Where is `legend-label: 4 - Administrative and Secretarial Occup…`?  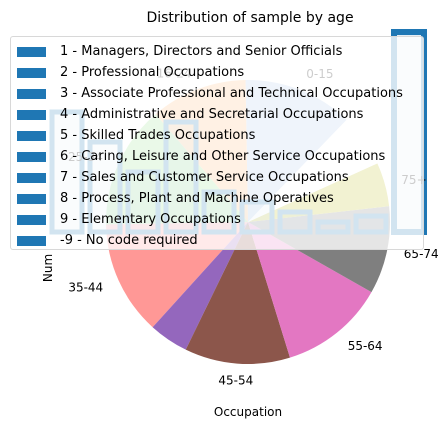
legend-label: 4 - Administrative and Secretarial Occup… is located at coordinates (212, 114).